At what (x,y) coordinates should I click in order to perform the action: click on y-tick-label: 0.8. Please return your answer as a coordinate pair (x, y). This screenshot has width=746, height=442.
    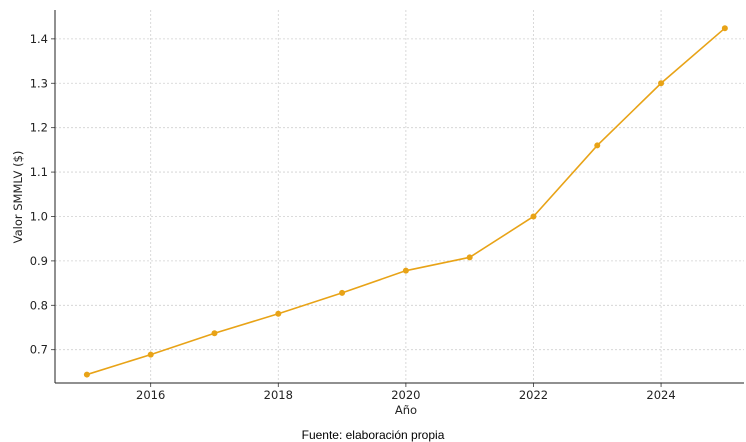
    Looking at the image, I should click on (39, 305).